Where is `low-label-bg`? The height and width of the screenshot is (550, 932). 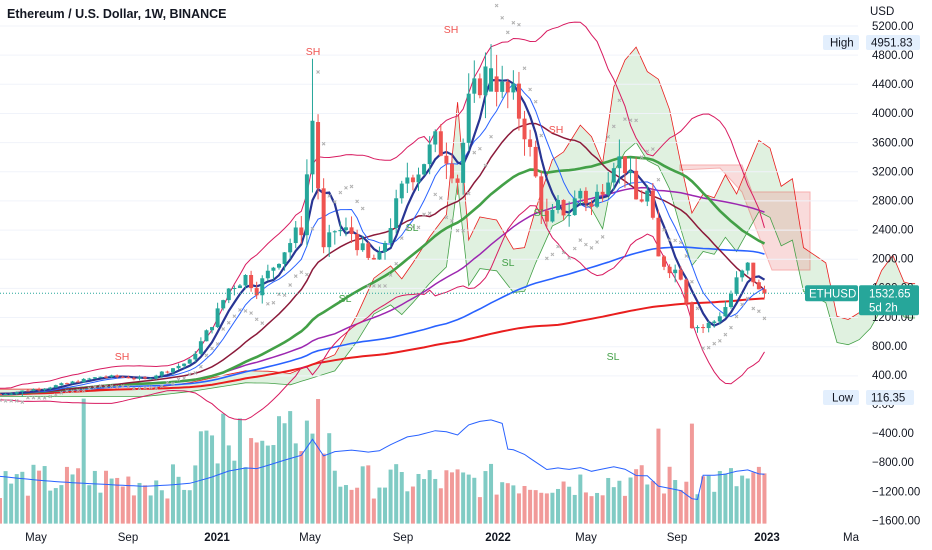
low-label-bg is located at coordinates (841, 397).